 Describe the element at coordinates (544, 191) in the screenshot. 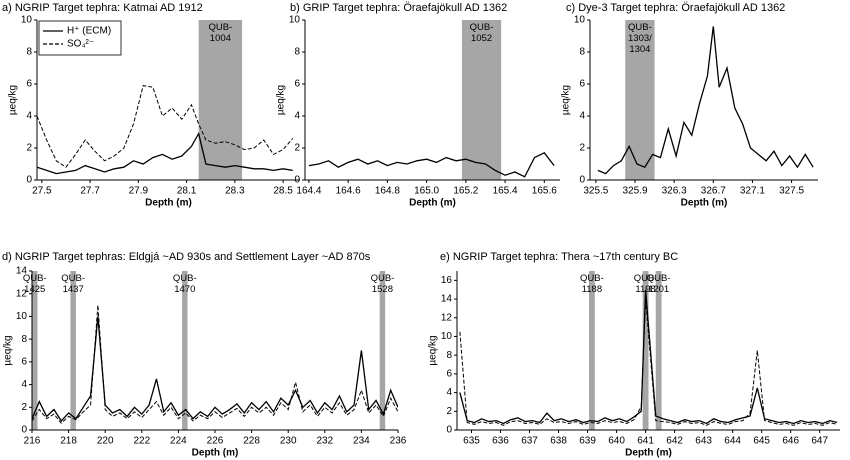

I see `x-tick-label: 165.6` at that location.